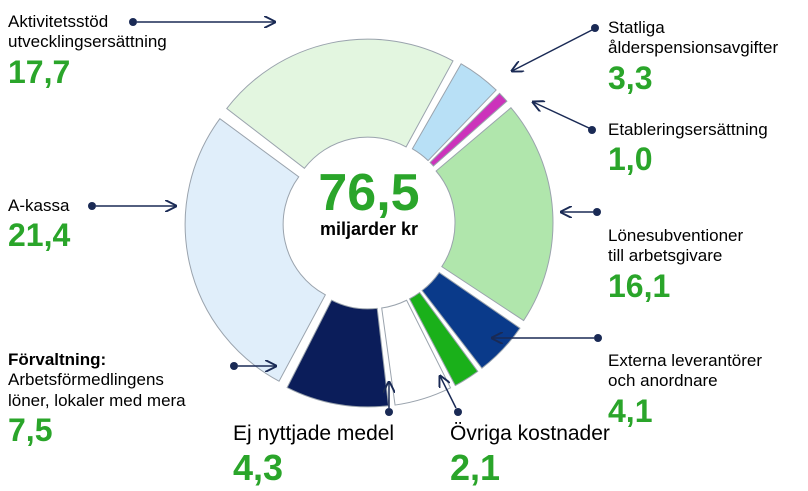 Image resolution: width=808 pixels, height=491 pixels. Describe the element at coordinates (564, 118) in the screenshot. I see `leader-etablering` at that location.